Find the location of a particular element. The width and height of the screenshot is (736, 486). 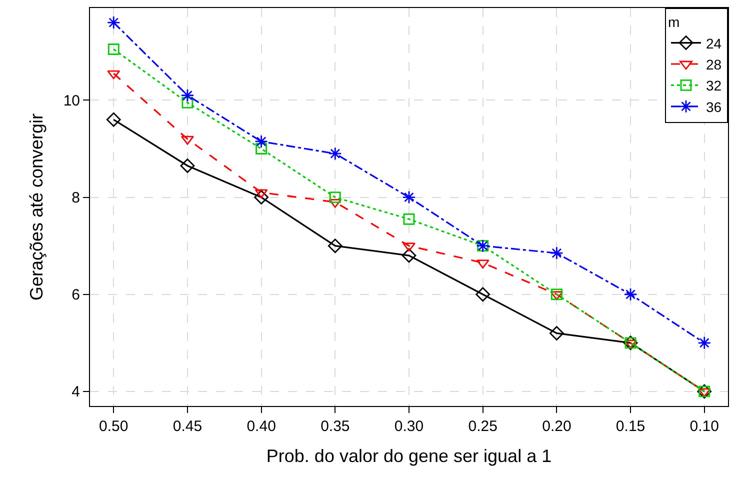

x-tick-label: 0.45 is located at coordinates (187, 426).